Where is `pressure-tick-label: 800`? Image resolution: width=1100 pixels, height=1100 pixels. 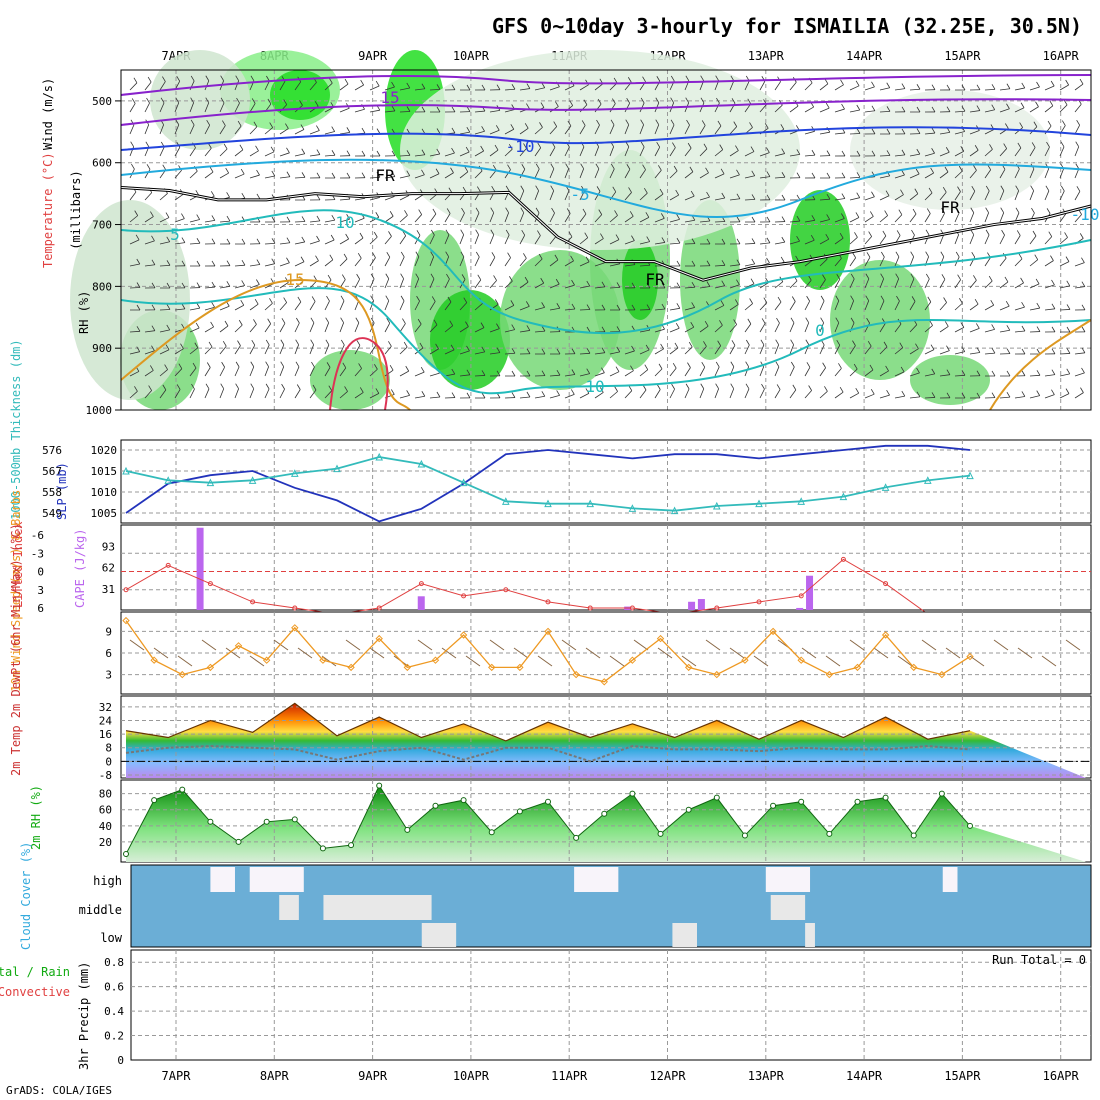 pressure-tick-label: 800 is located at coordinates (102, 286).